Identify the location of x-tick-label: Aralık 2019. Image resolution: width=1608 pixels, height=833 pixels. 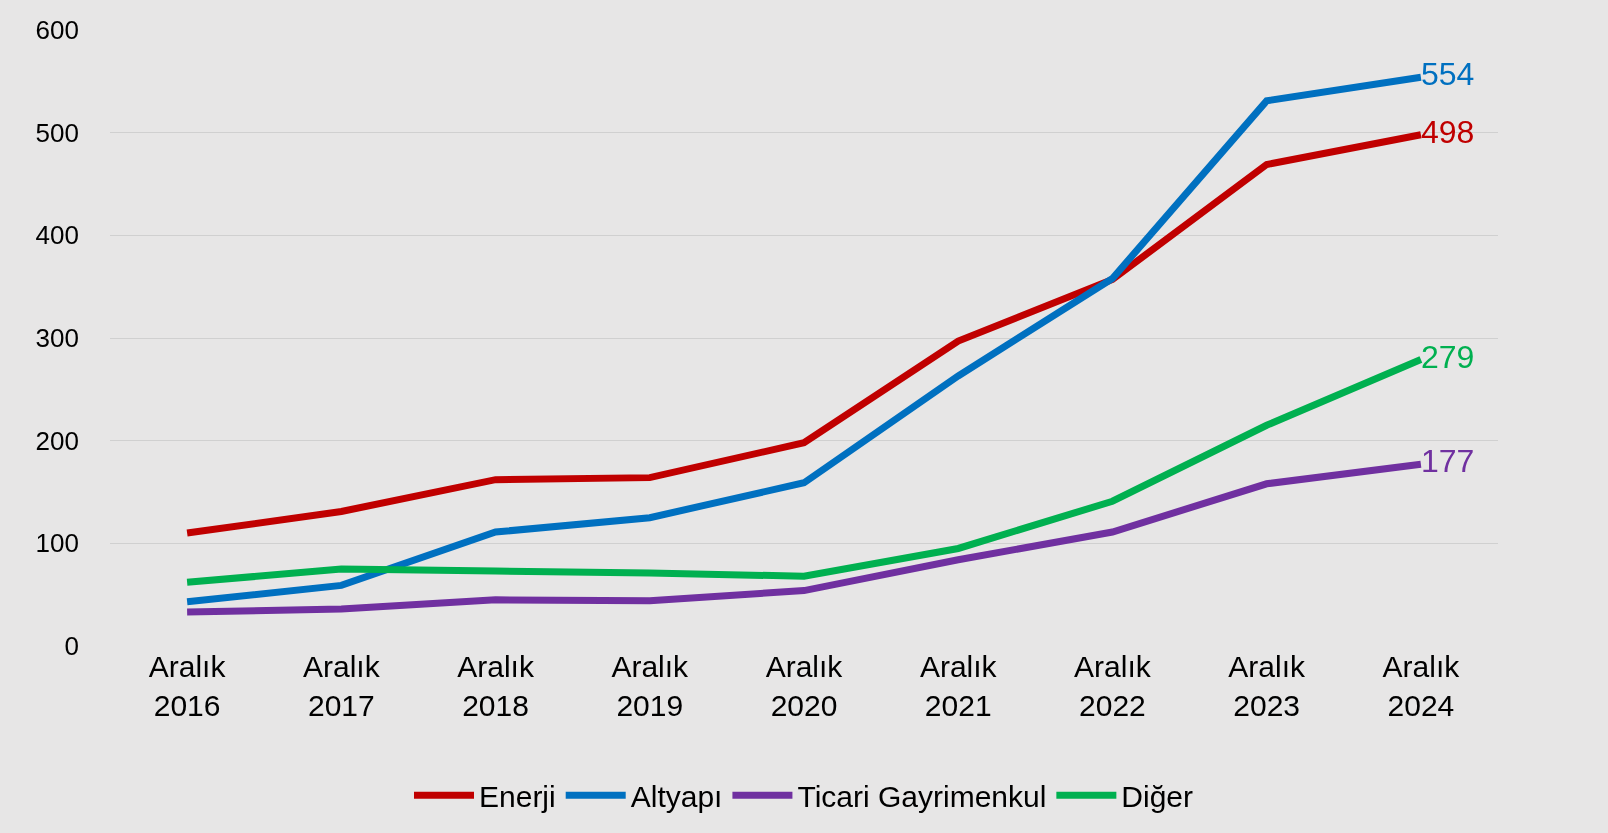
(650, 686).